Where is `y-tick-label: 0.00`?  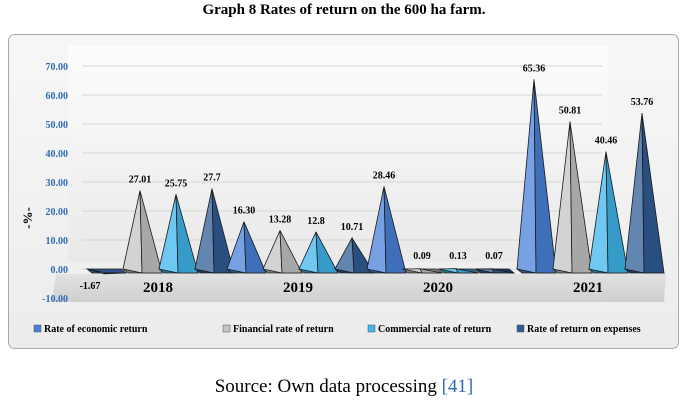
y-tick-label: 0.00 is located at coordinates (60, 270).